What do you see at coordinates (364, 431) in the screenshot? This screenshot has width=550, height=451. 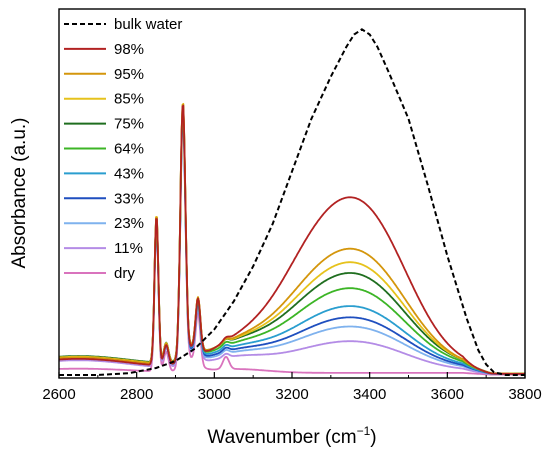 I see `x-axis-title-sup: −1` at bounding box center [364, 431].